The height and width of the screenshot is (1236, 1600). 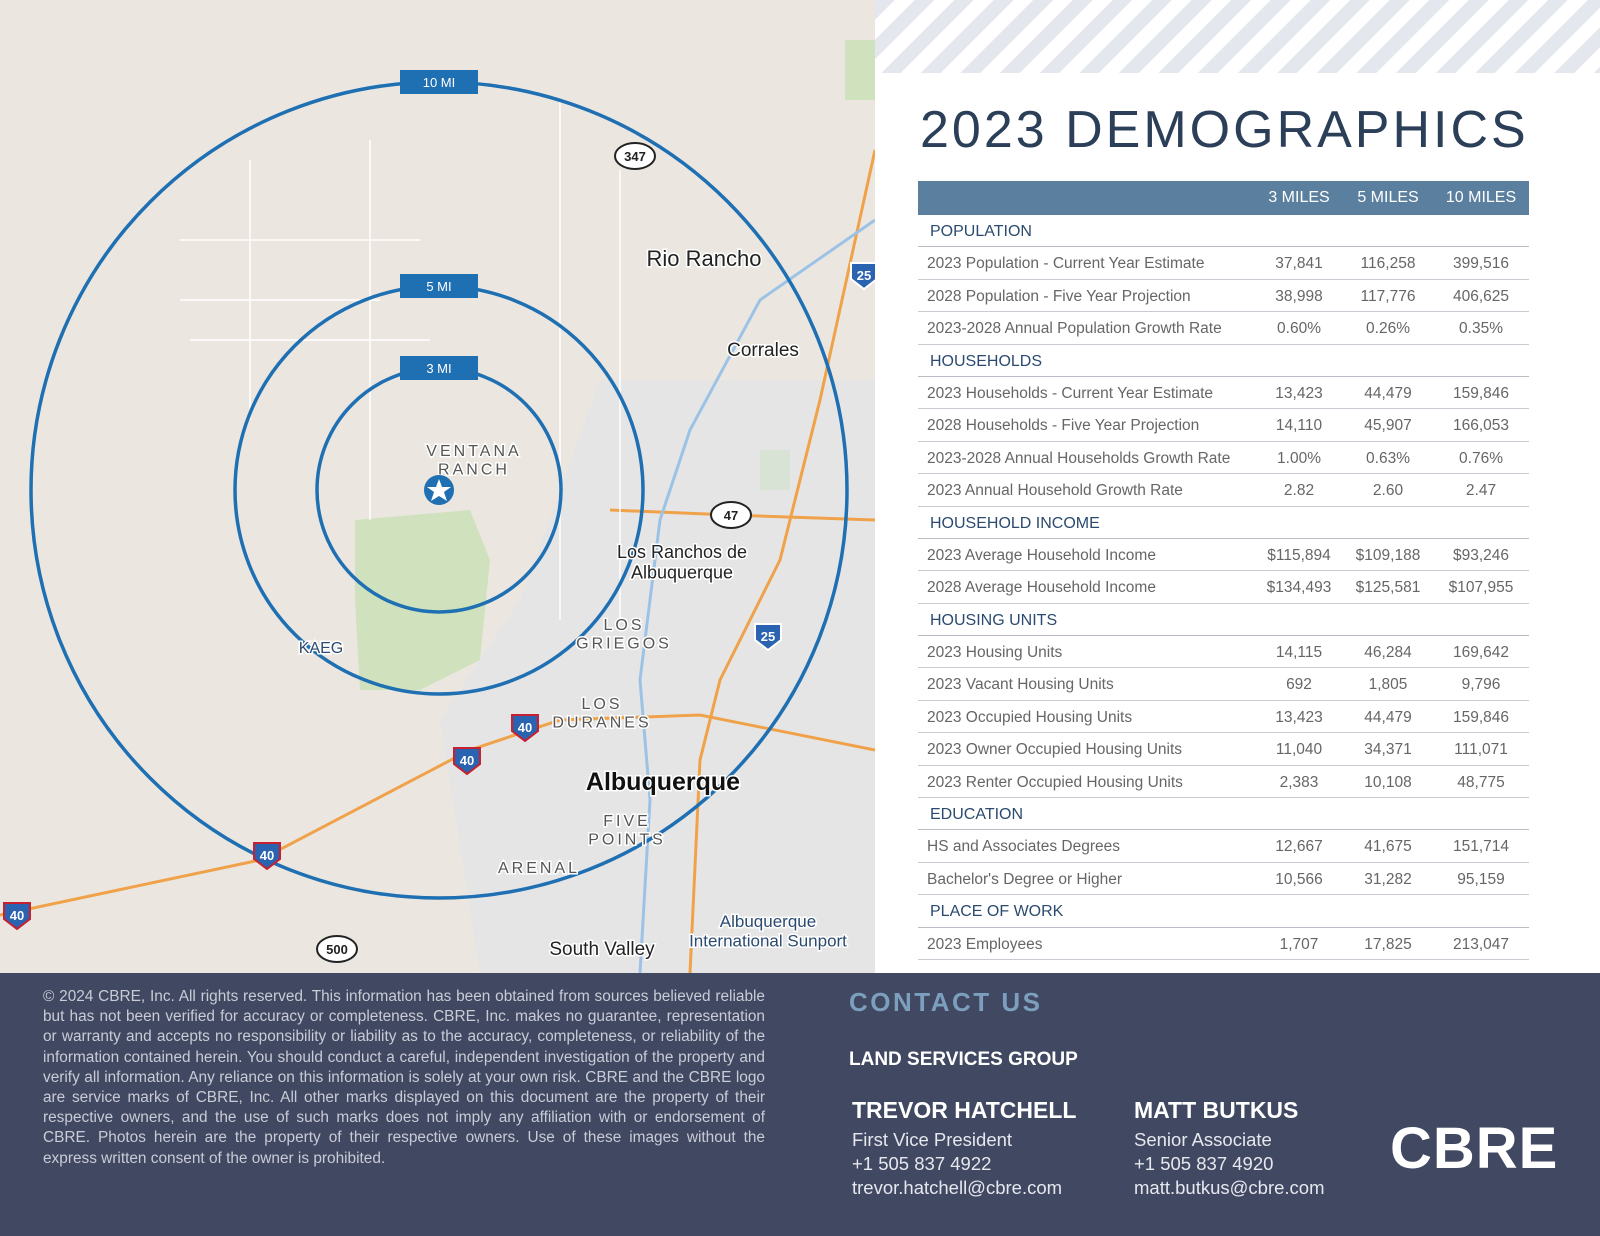 What do you see at coordinates (1299, 491) in the screenshot?
I see `cell-value: 2.82` at bounding box center [1299, 491].